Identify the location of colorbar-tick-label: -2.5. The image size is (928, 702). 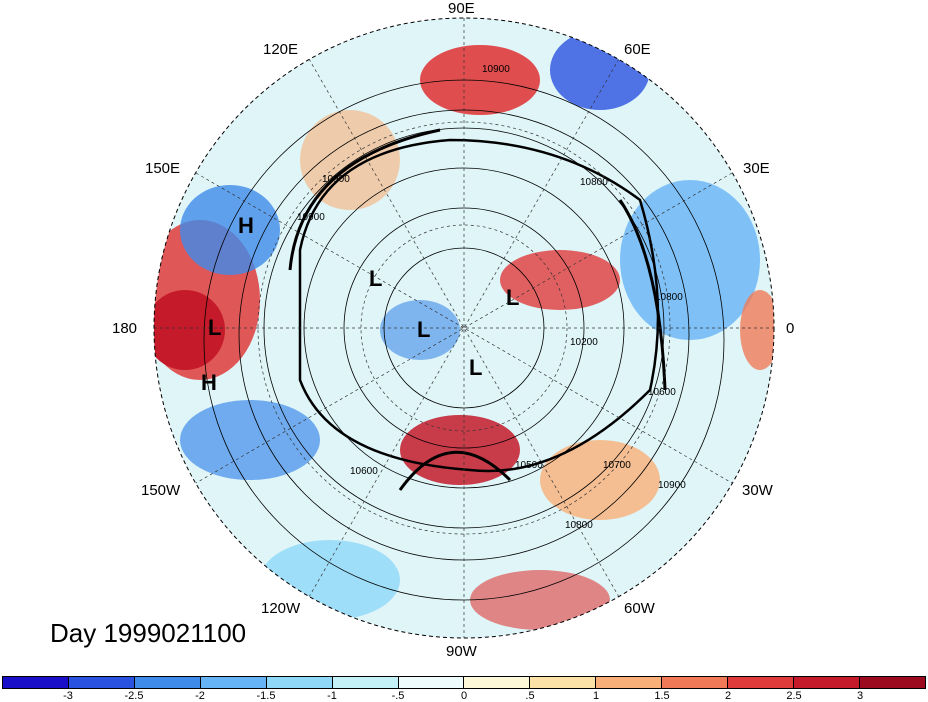
(134, 696).